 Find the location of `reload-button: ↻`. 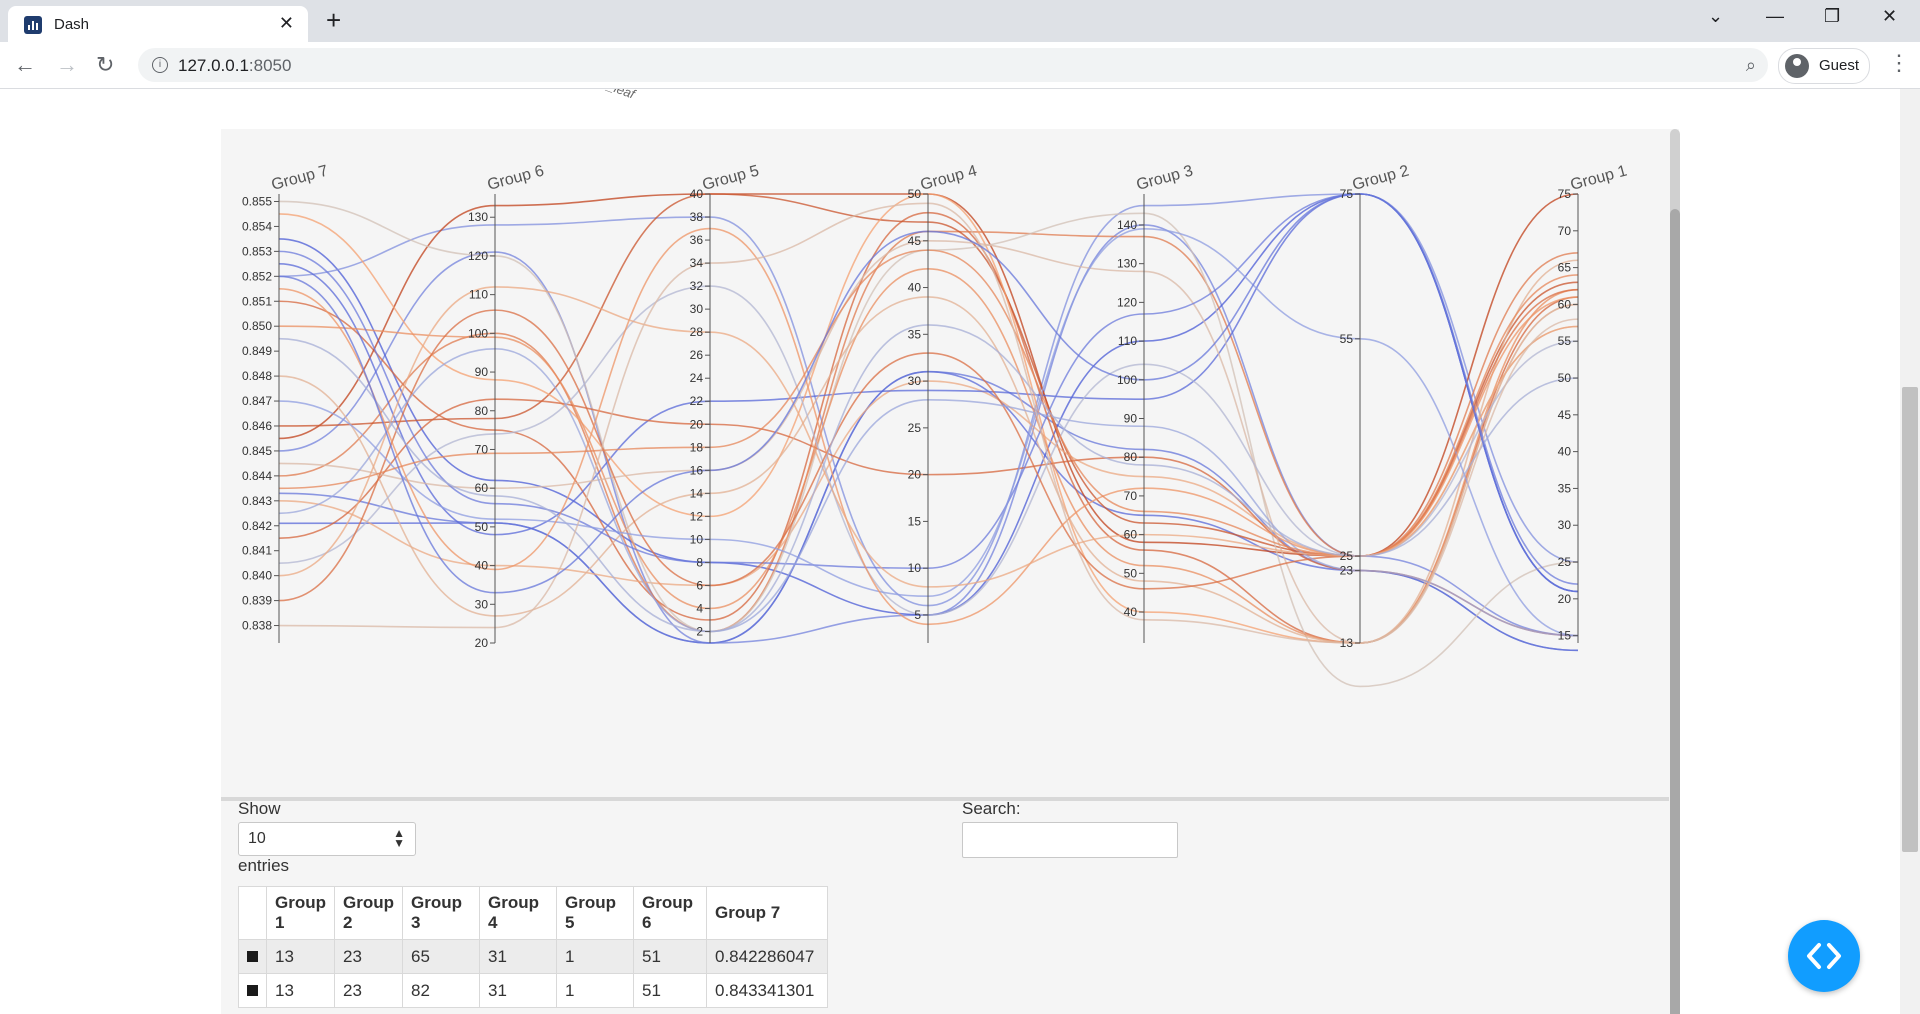

reload-button: ↻ is located at coordinates (105, 64).